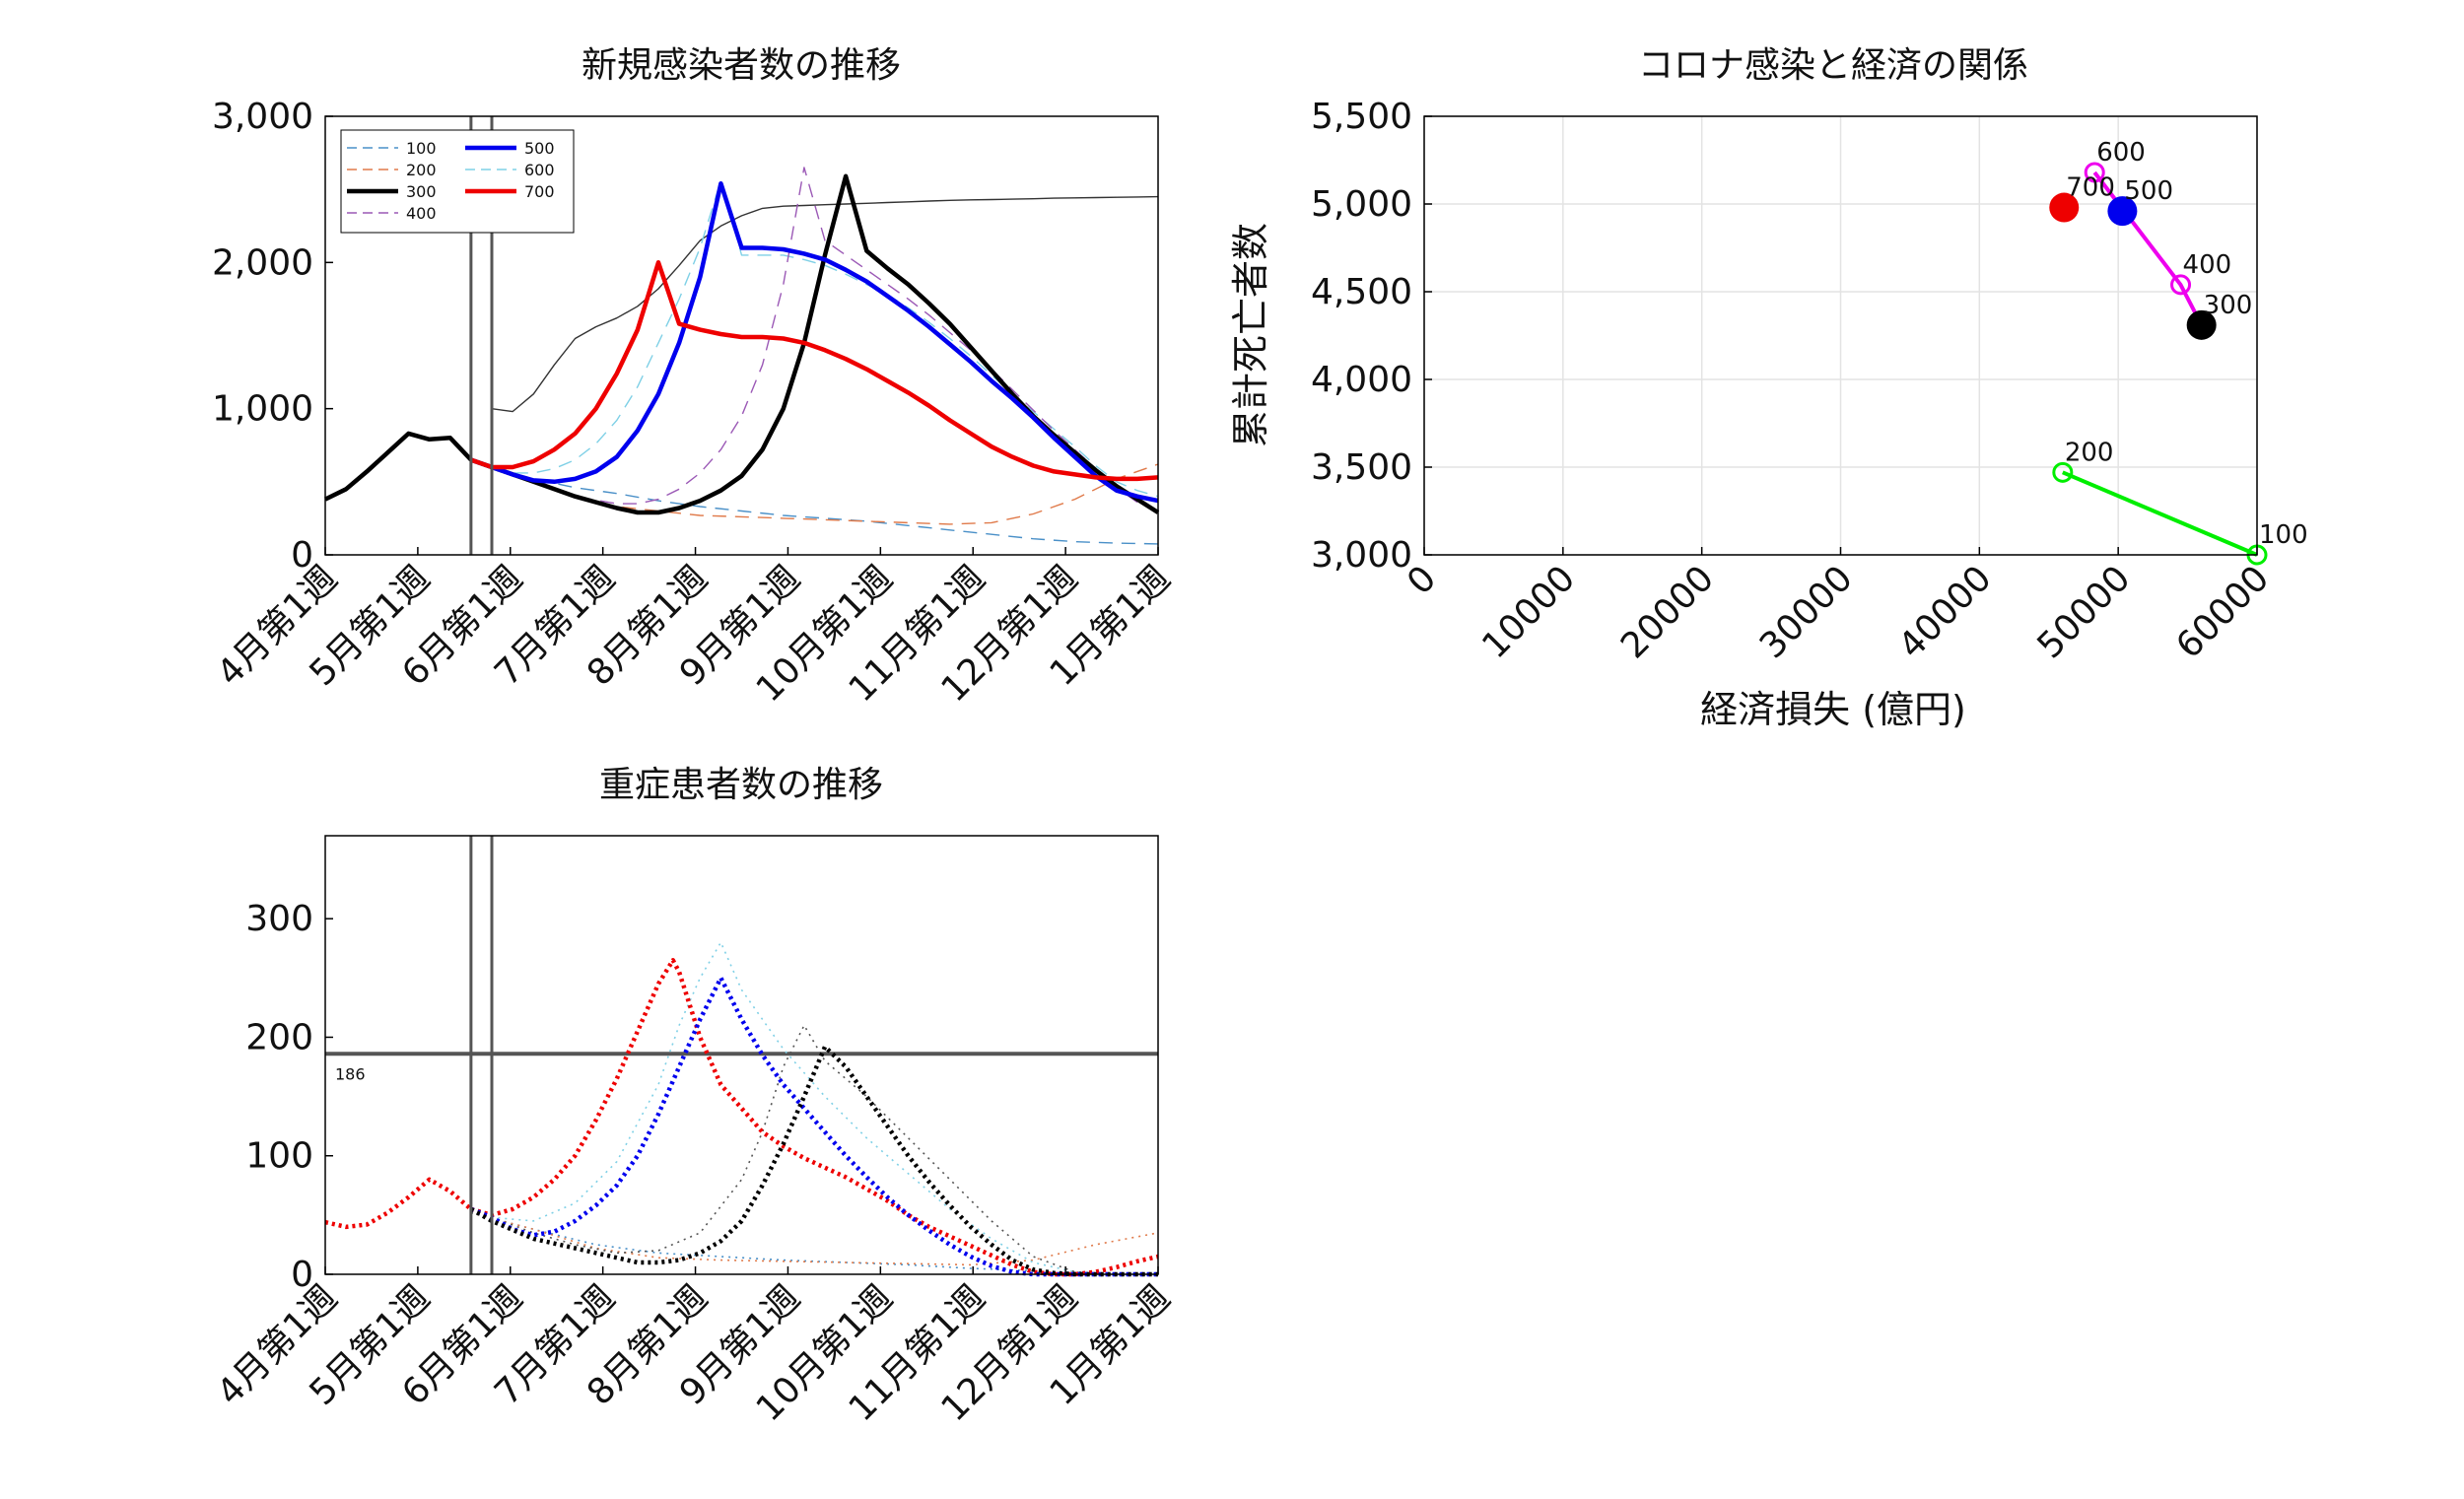  Describe the element at coordinates (279, 1037) in the screenshot. I see `y-tick-label: 200` at that location.